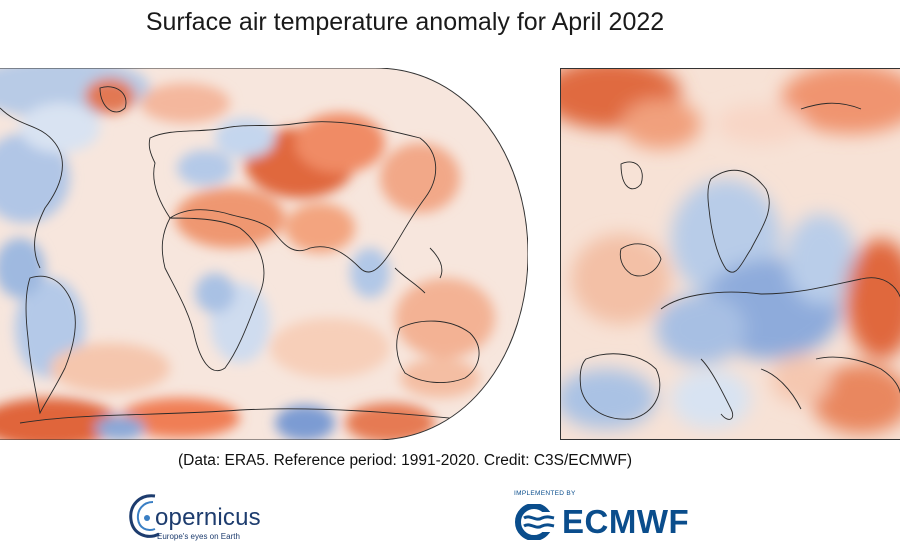 The width and height of the screenshot is (900, 560). Describe the element at coordinates (144, 516) in the screenshot. I see `copernicus-swirl-icon` at that location.